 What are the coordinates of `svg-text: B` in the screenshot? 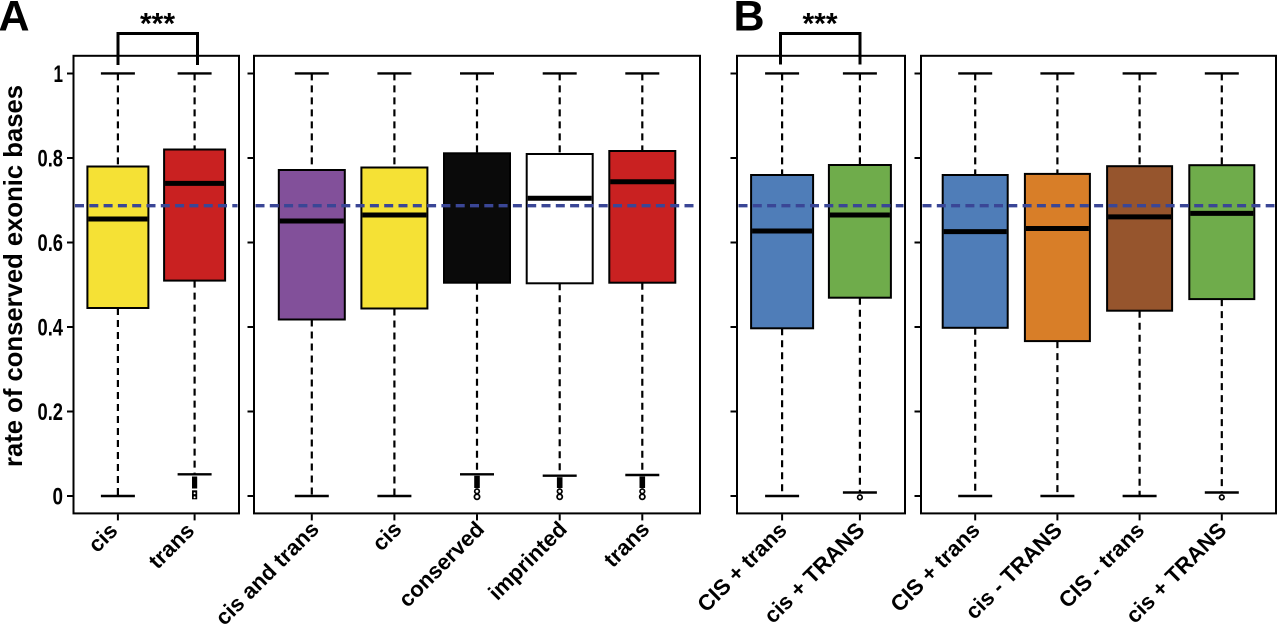 It's located at (749, 20).